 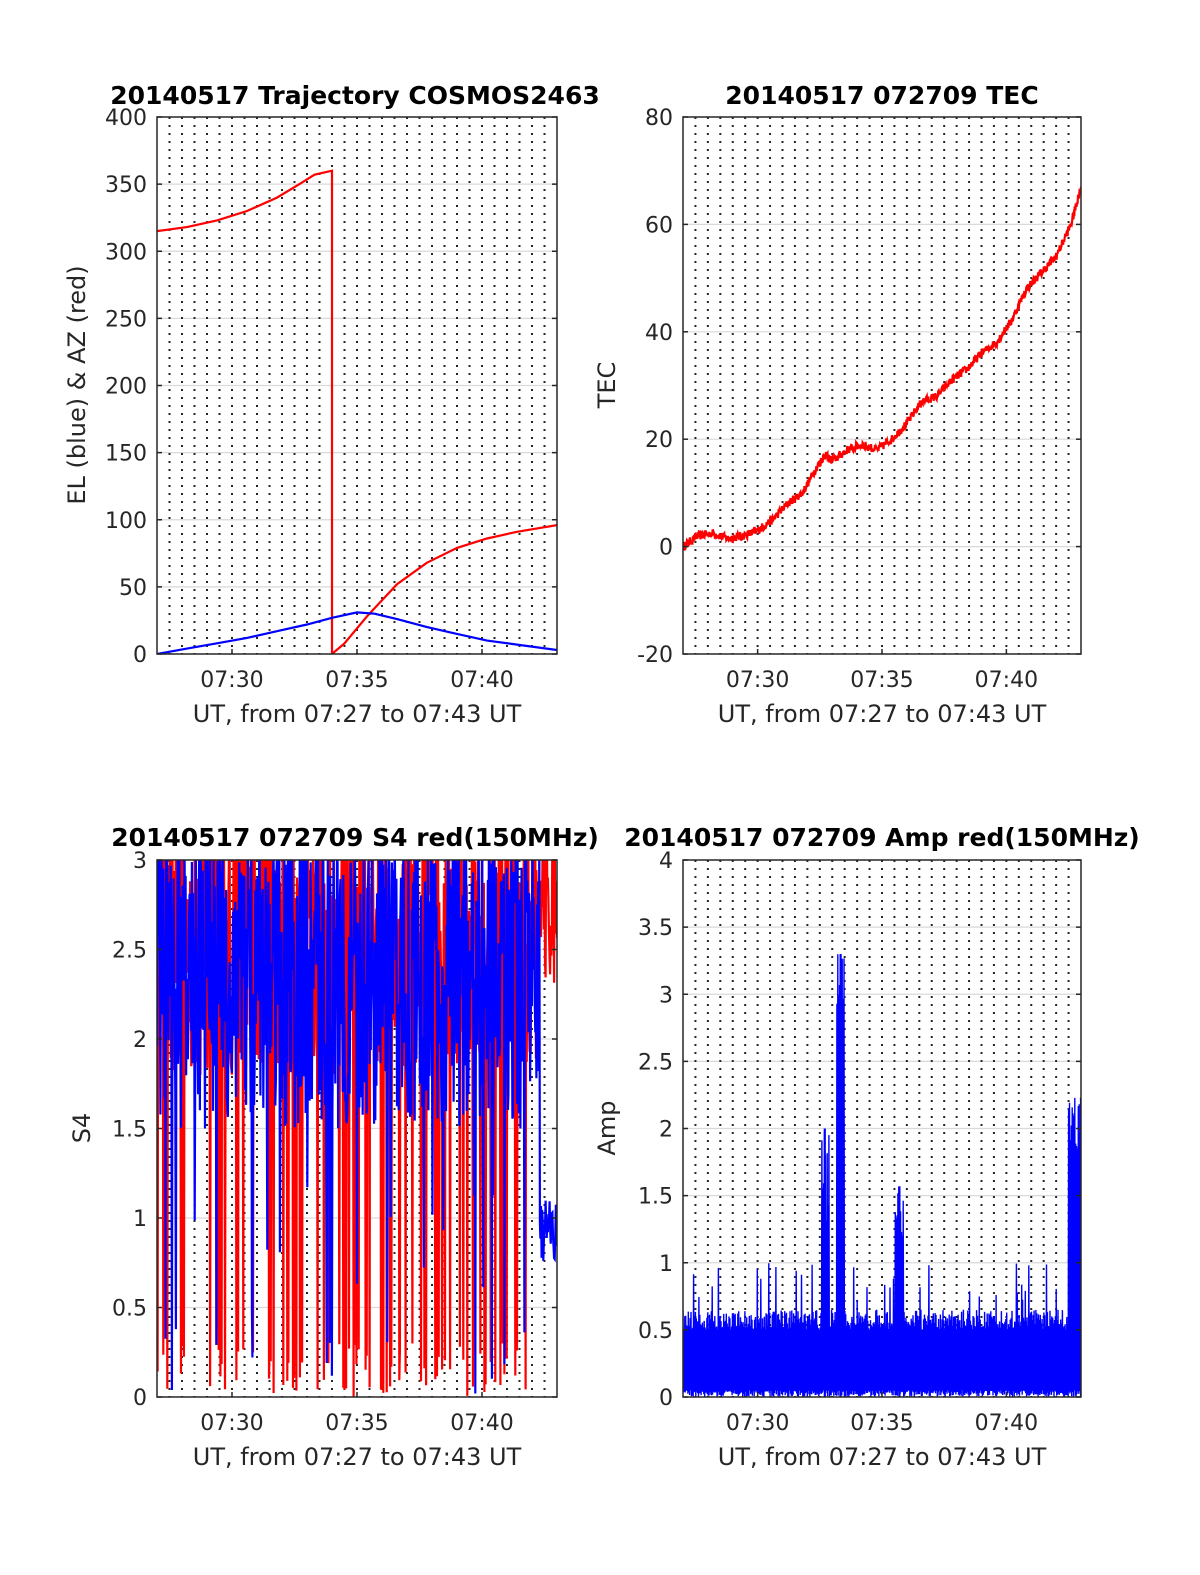 I want to click on ytick-label: 50, so click(x=133, y=588).